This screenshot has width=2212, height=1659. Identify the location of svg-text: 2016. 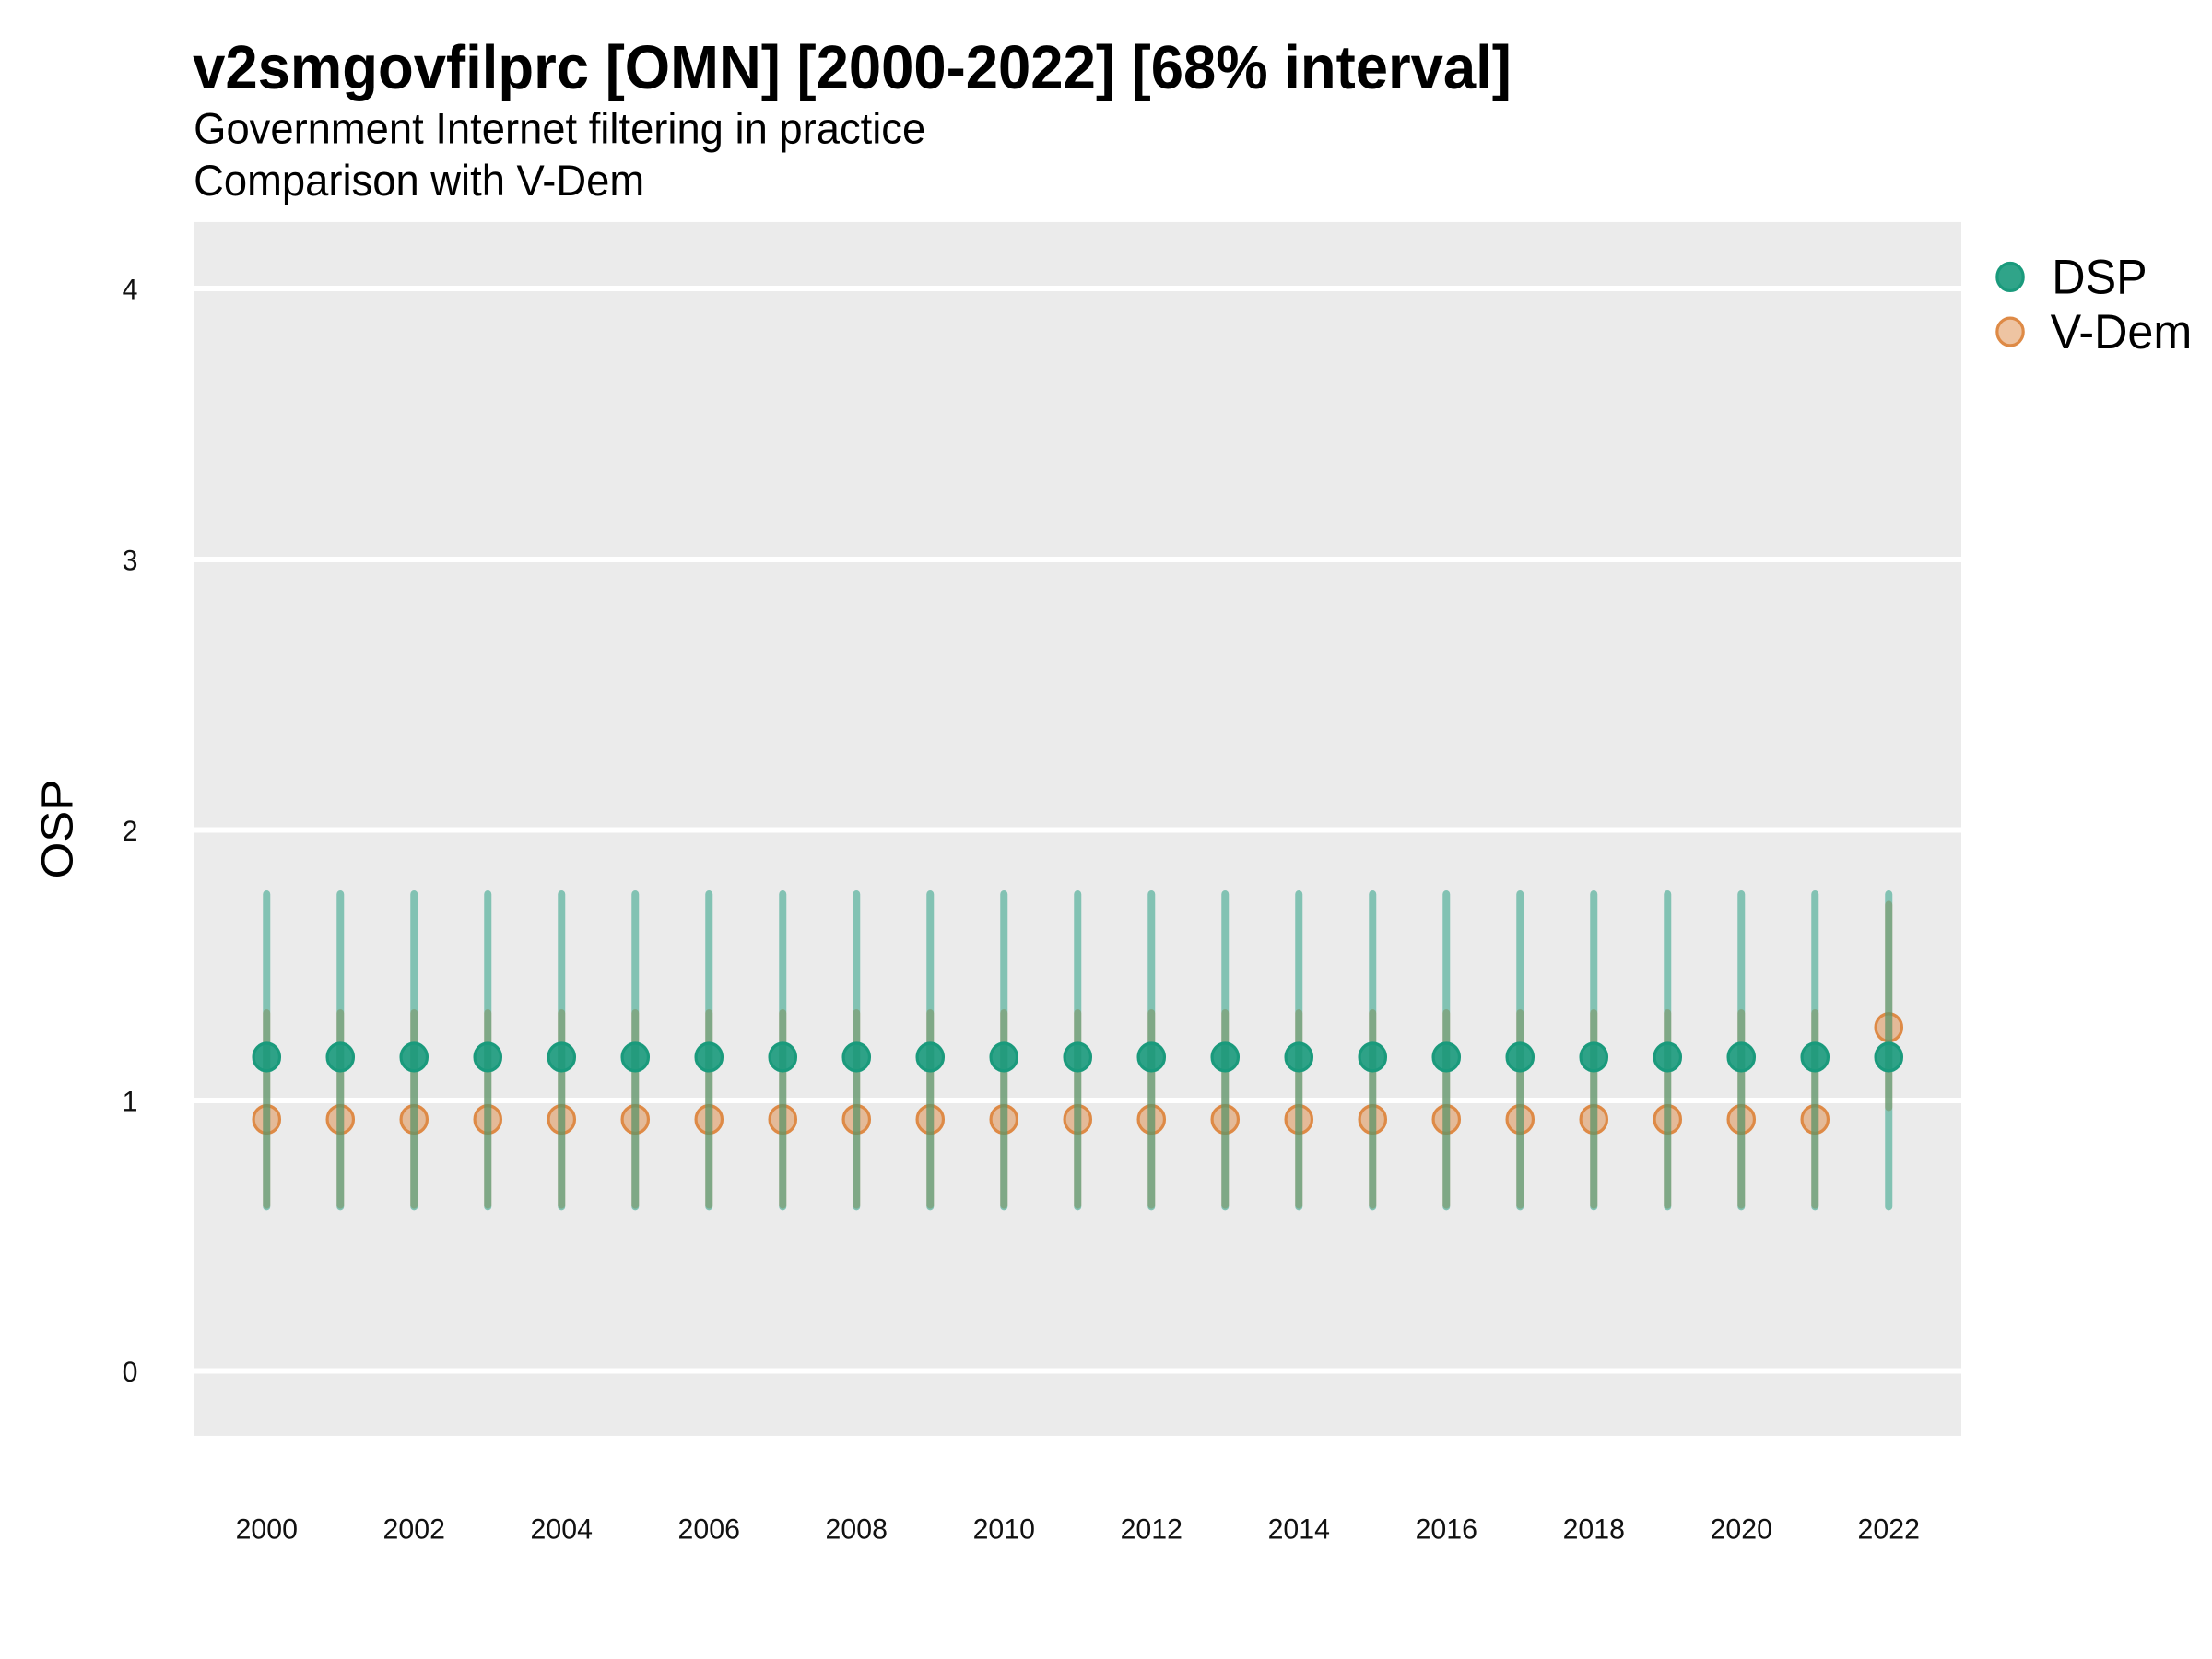
(1446, 1529).